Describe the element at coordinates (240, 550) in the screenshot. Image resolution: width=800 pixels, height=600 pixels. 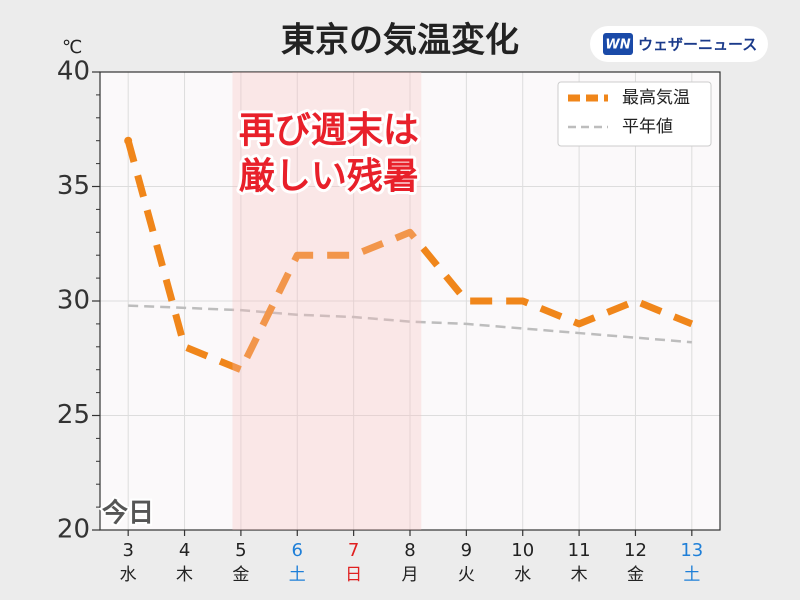
I see `x-tick-label: 5` at that location.